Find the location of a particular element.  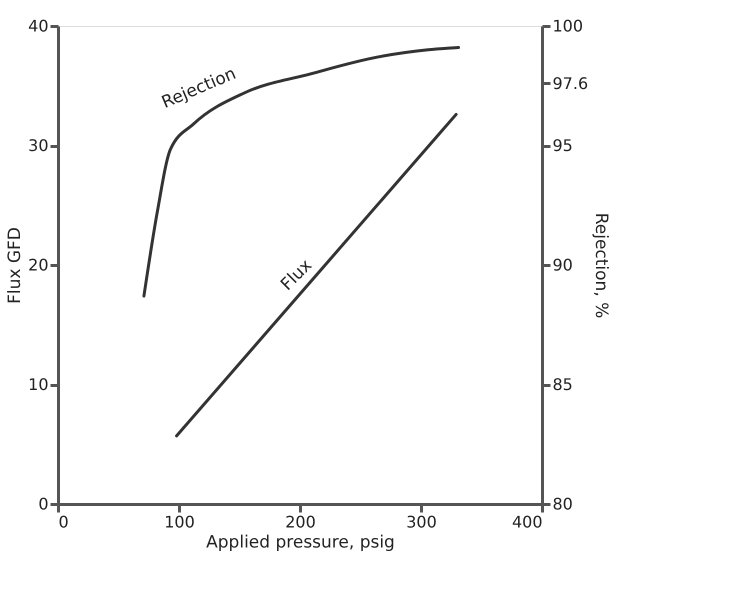

y2-tick-label: 85 is located at coordinates (562, 384).